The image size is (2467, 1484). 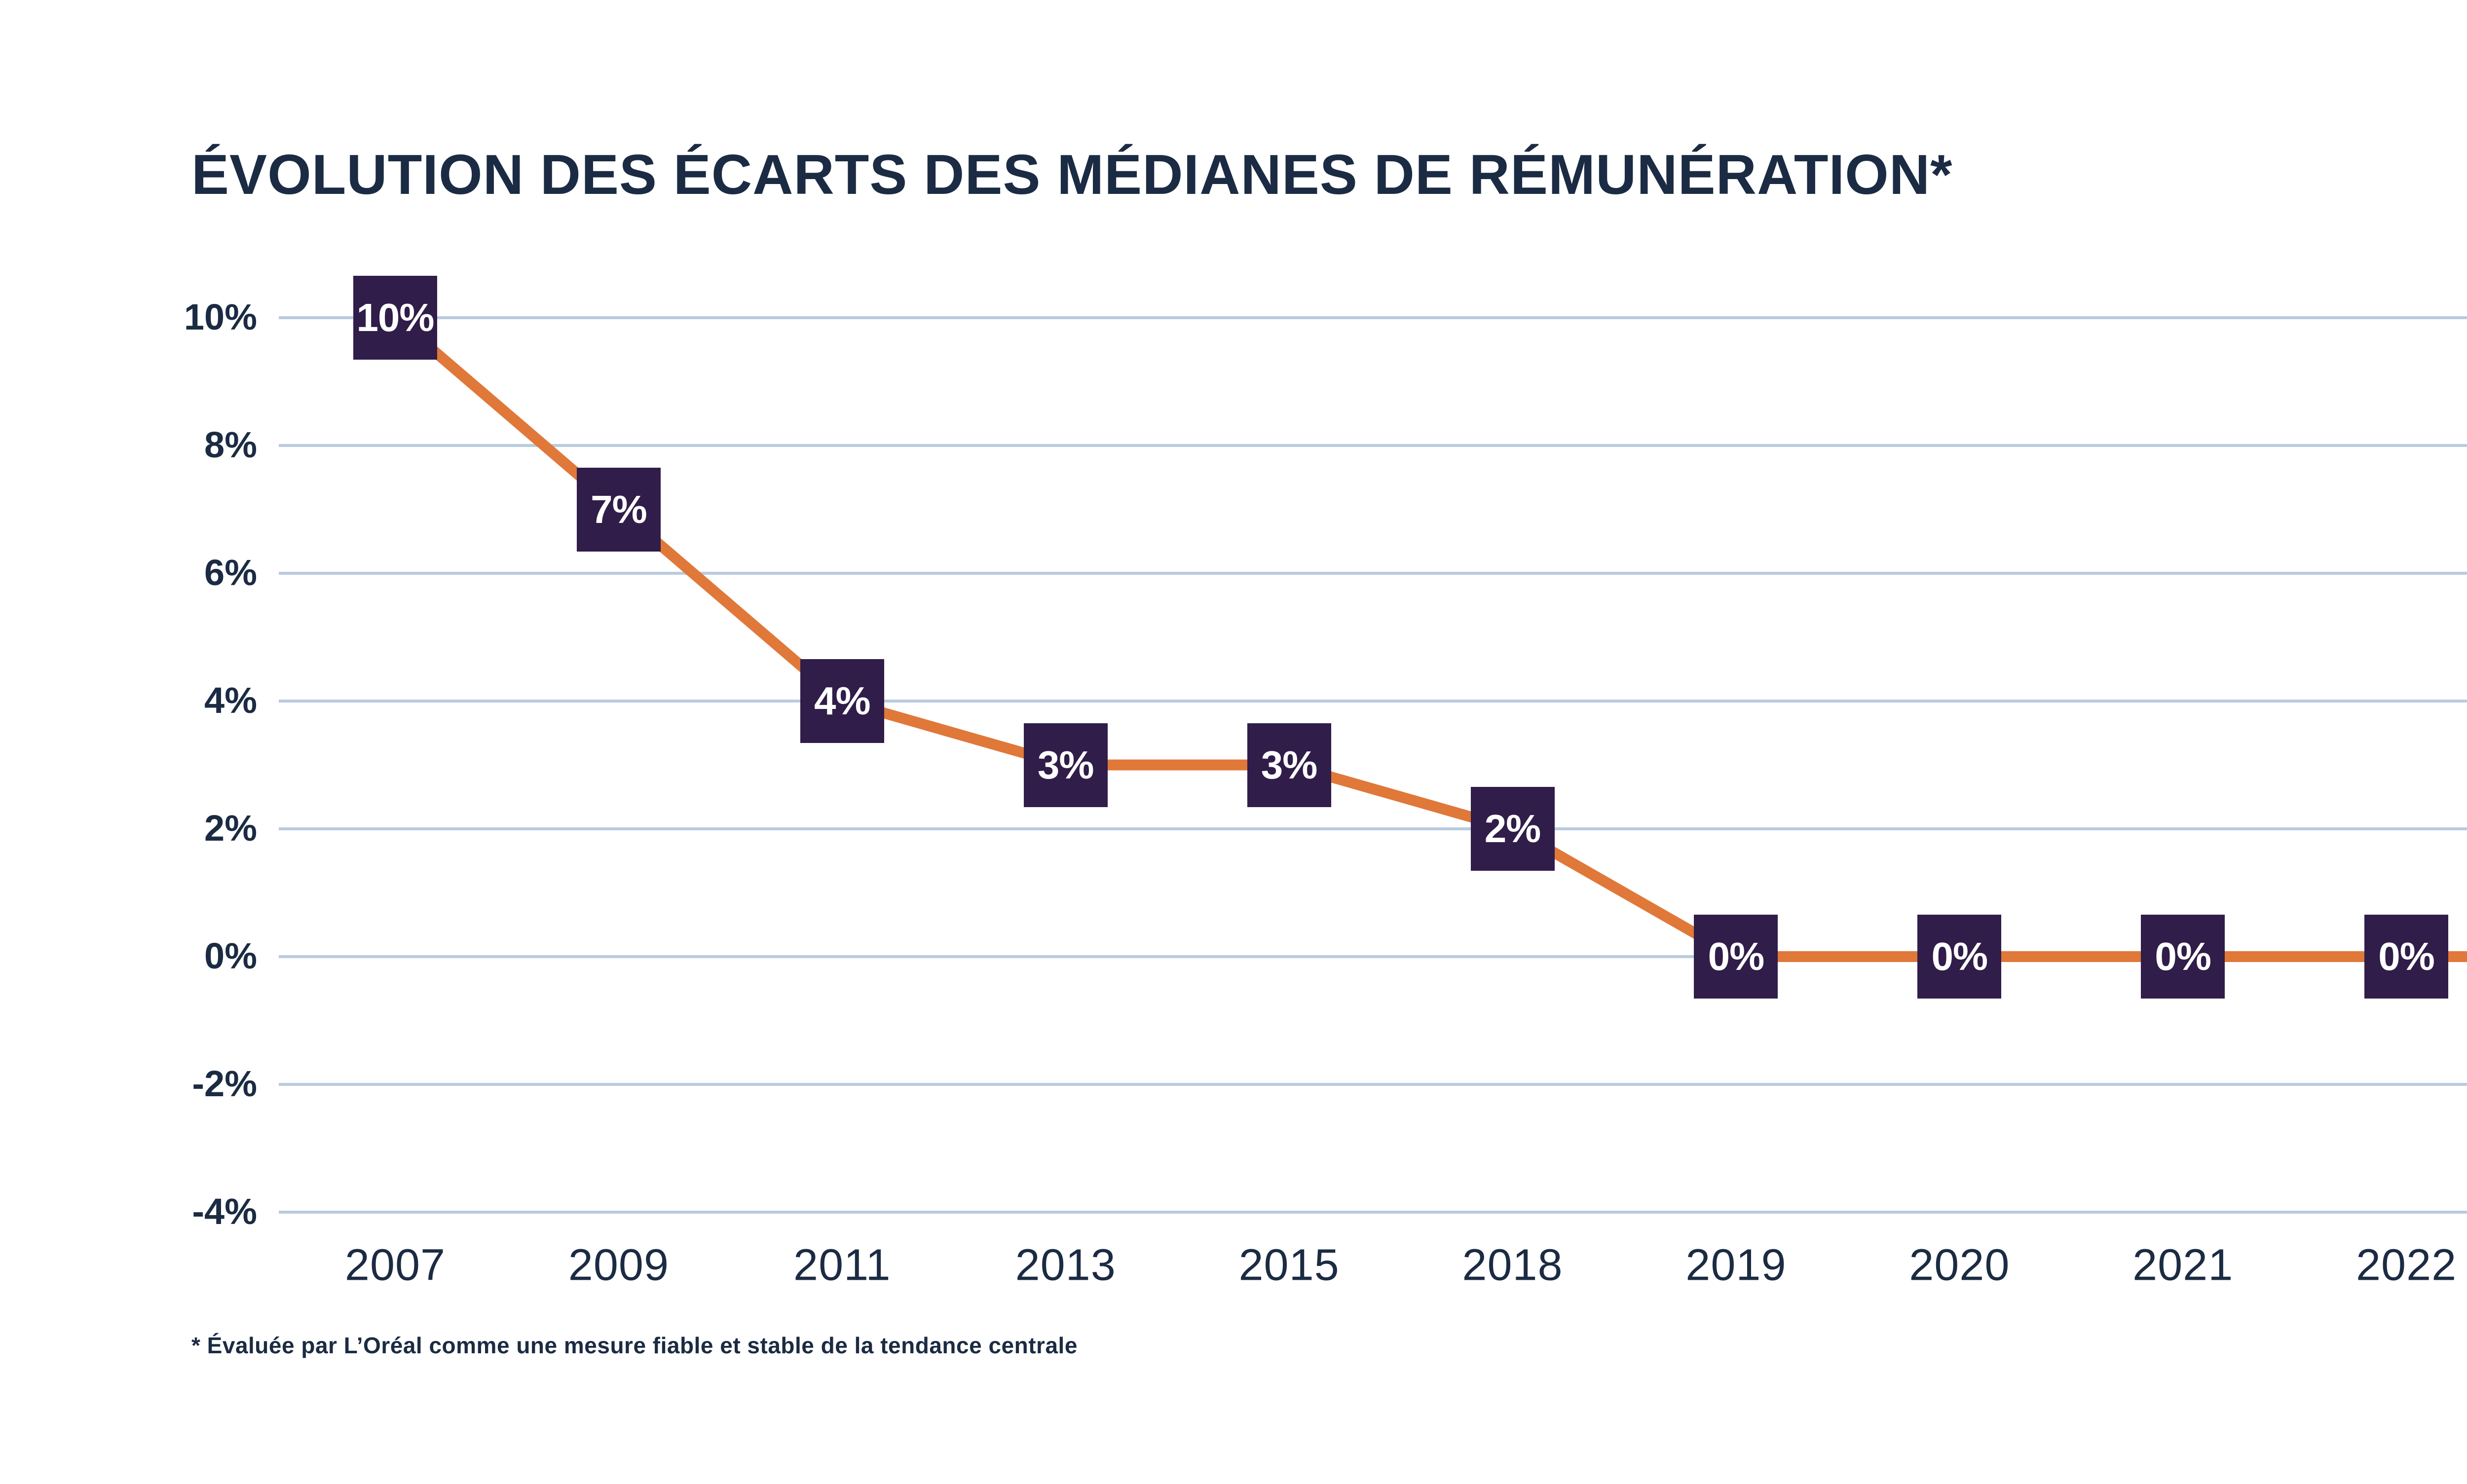 What do you see at coordinates (1289, 1265) in the screenshot?
I see `x-axis-tick-label: 2015` at bounding box center [1289, 1265].